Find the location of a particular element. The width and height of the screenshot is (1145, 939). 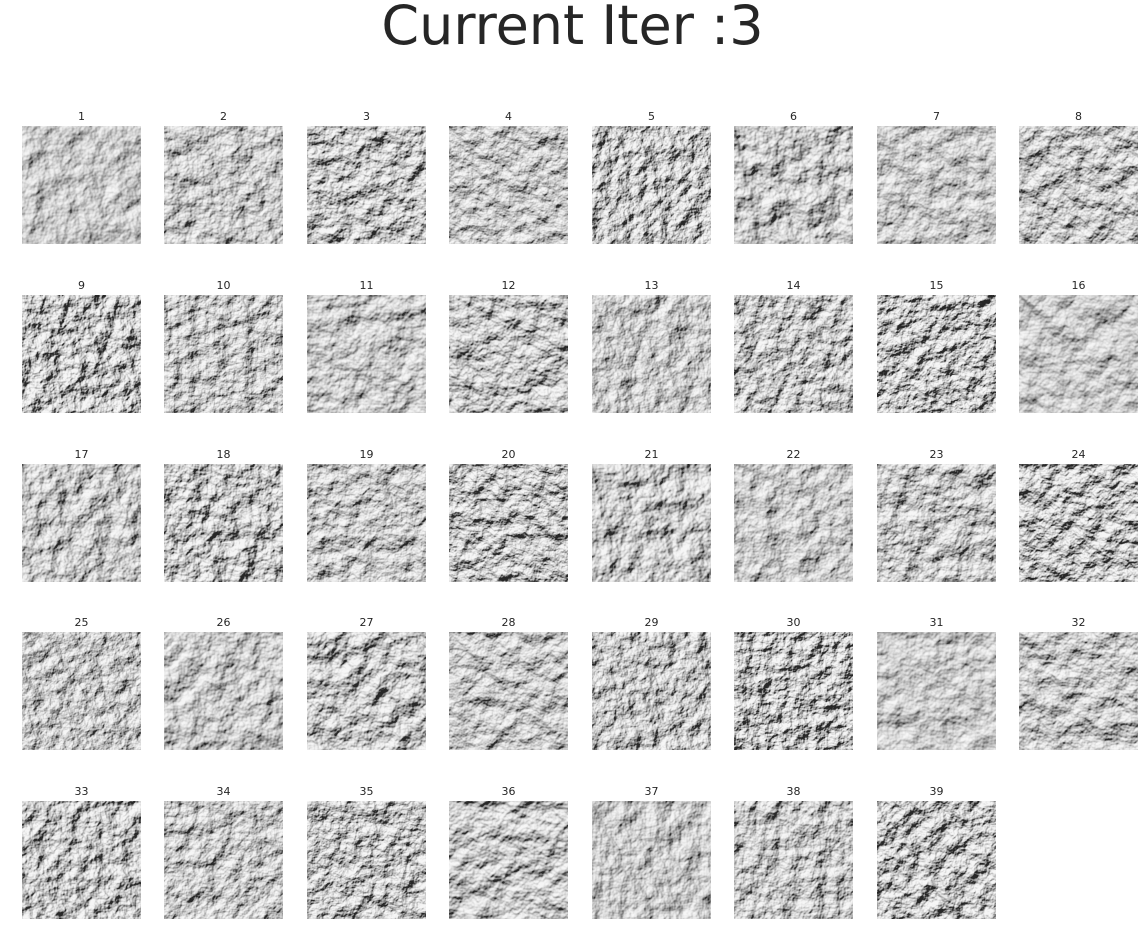

subplot-title: 11 is located at coordinates (366, 285).